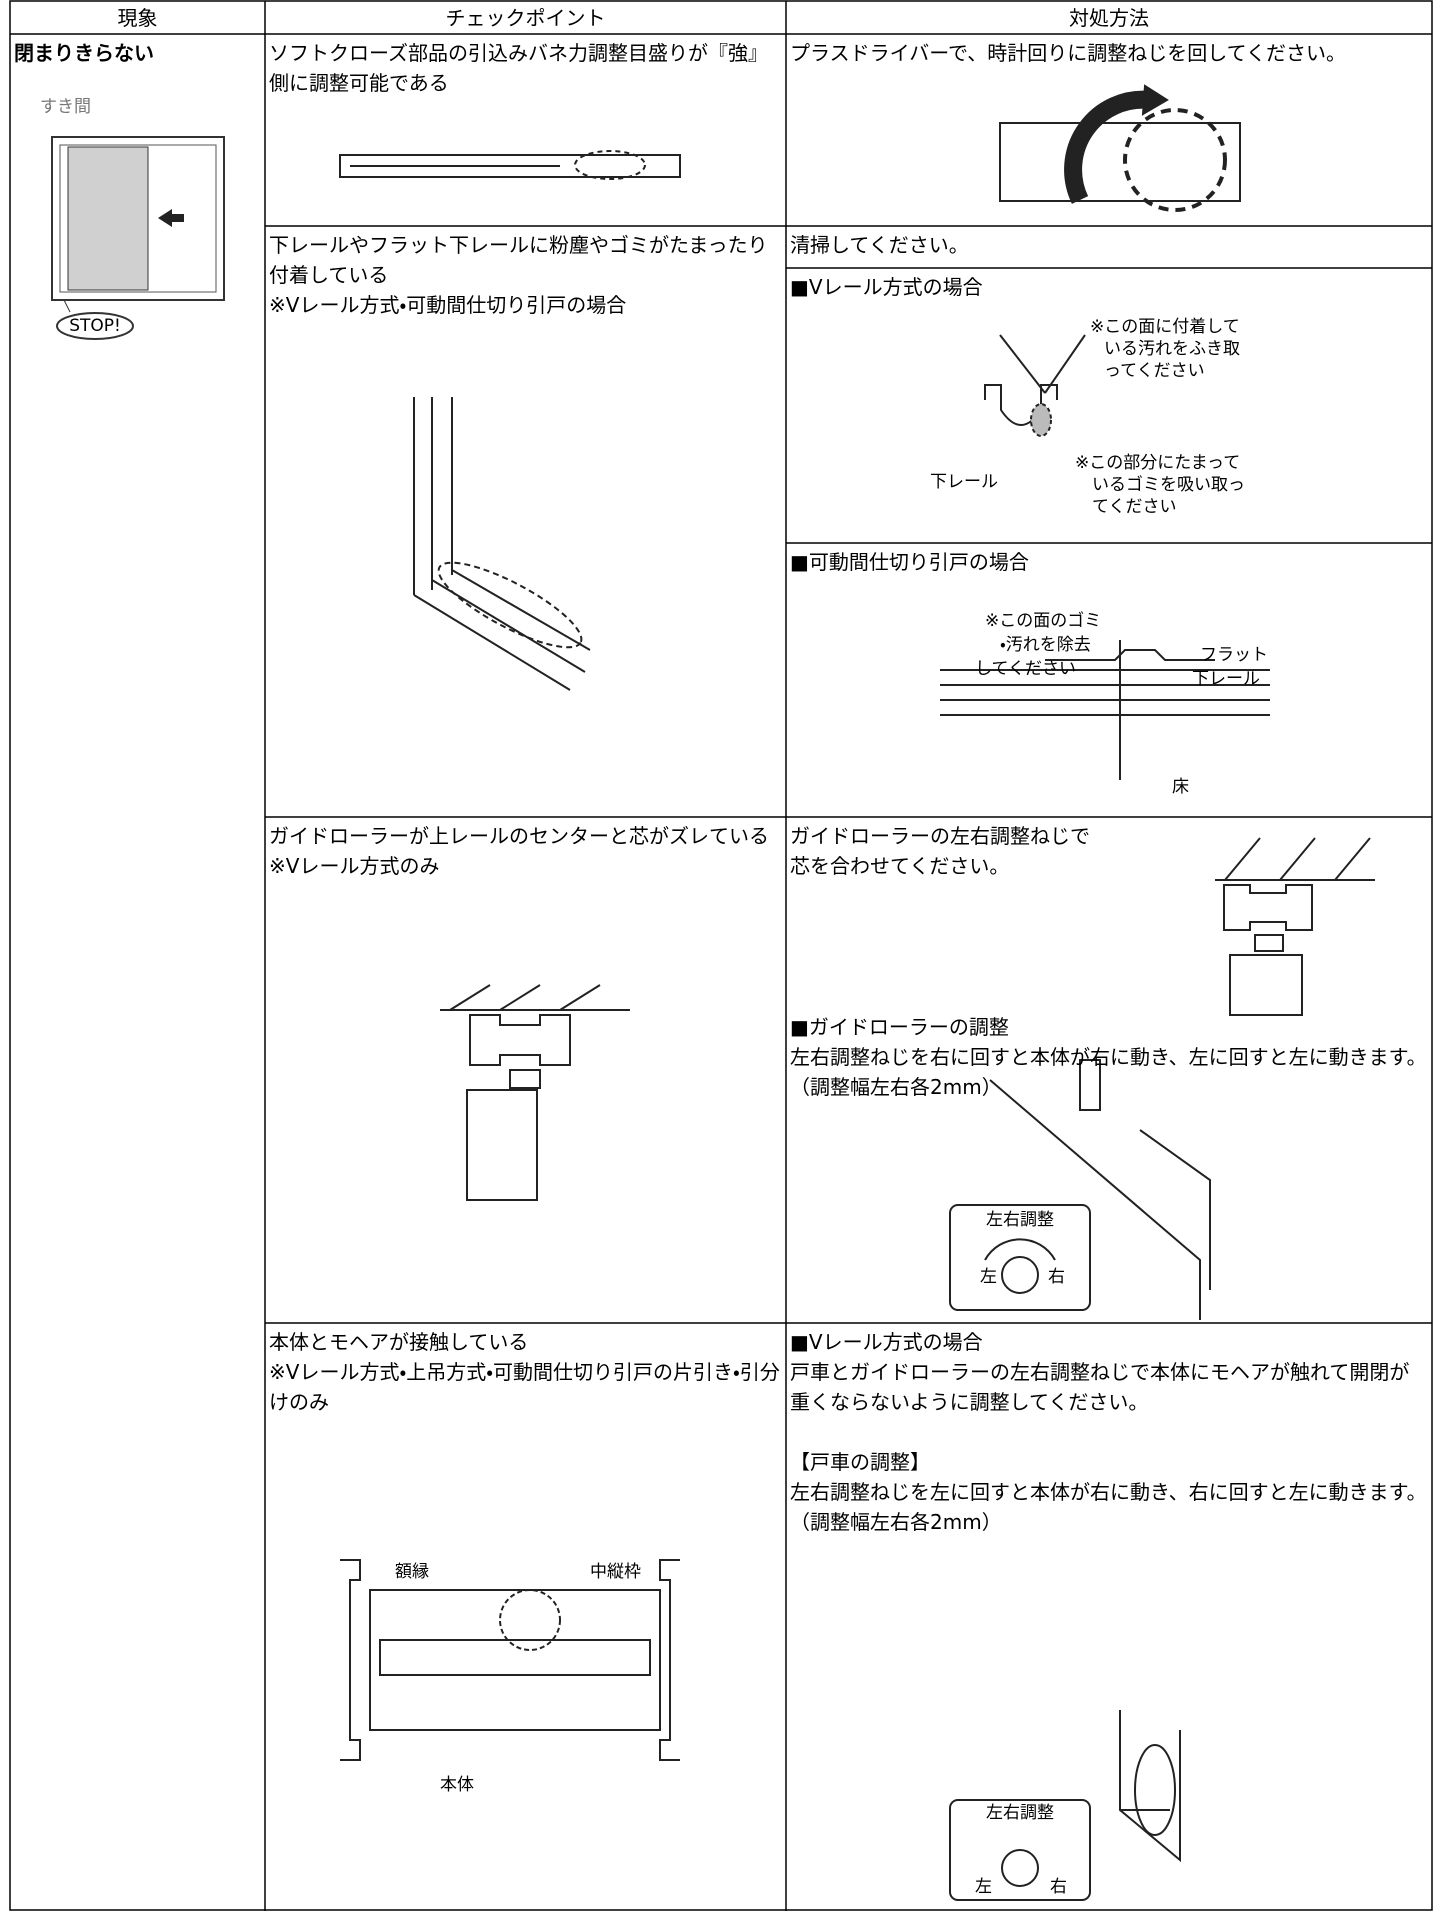 This screenshot has height=1911, width=1438. I want to click on checkpoint: ソフトクローズ部品の引込みバネ力調整目盛りが『強』側に調整可能である, so click(525, 68).